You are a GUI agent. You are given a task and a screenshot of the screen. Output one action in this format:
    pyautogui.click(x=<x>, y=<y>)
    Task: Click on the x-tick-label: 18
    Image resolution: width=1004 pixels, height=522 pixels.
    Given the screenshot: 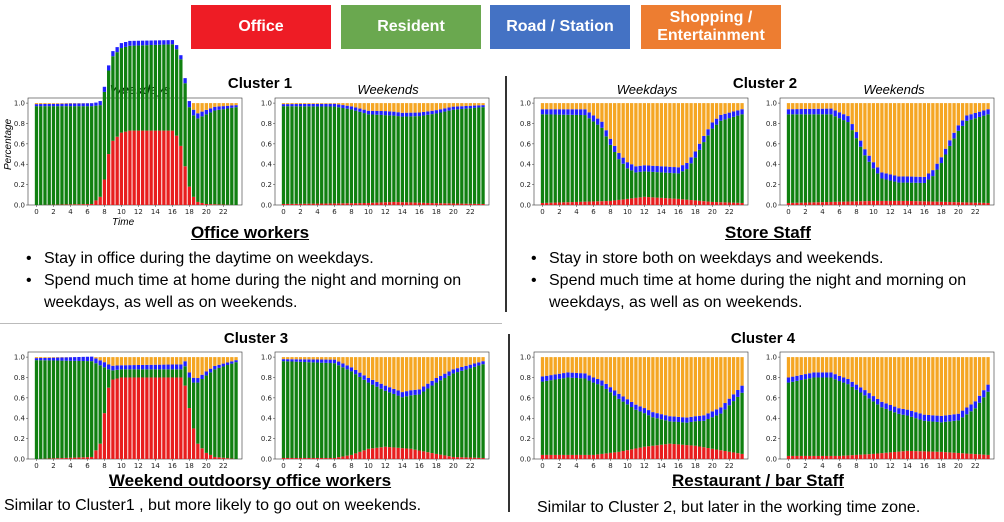 What is the action you would take?
    pyautogui.click(x=941, y=212)
    